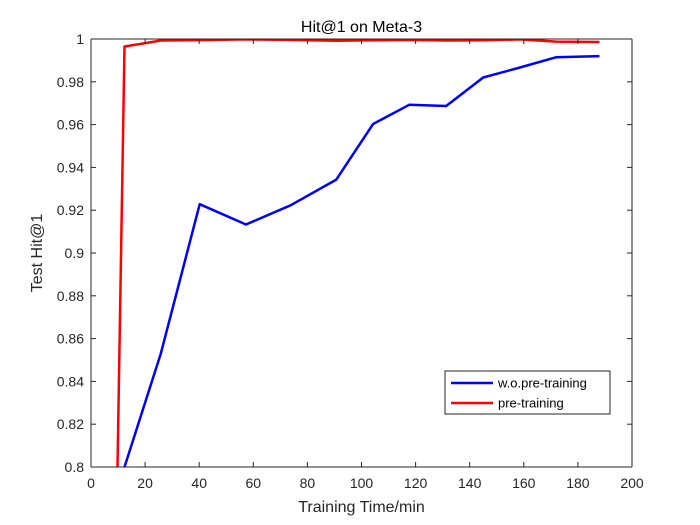 The image size is (700, 525). What do you see at coordinates (531, 403) in the screenshot?
I see `legend-label-pretraining: pre-training` at bounding box center [531, 403].